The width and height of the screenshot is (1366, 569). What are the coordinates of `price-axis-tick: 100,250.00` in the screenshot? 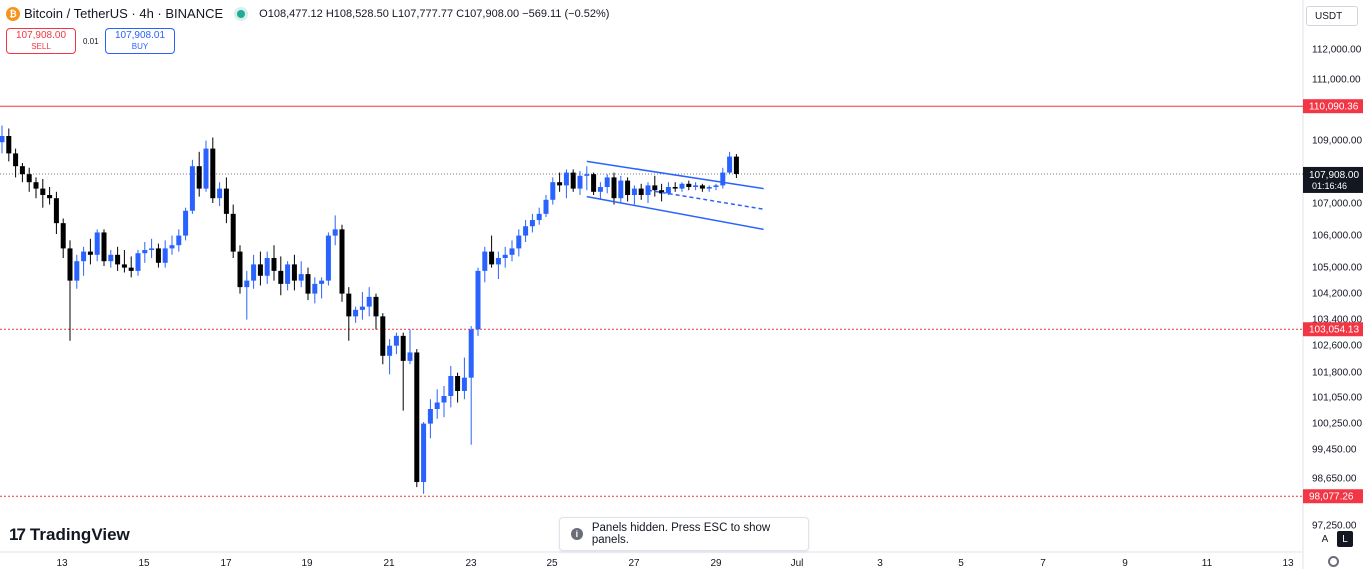 It's located at (1337, 424).